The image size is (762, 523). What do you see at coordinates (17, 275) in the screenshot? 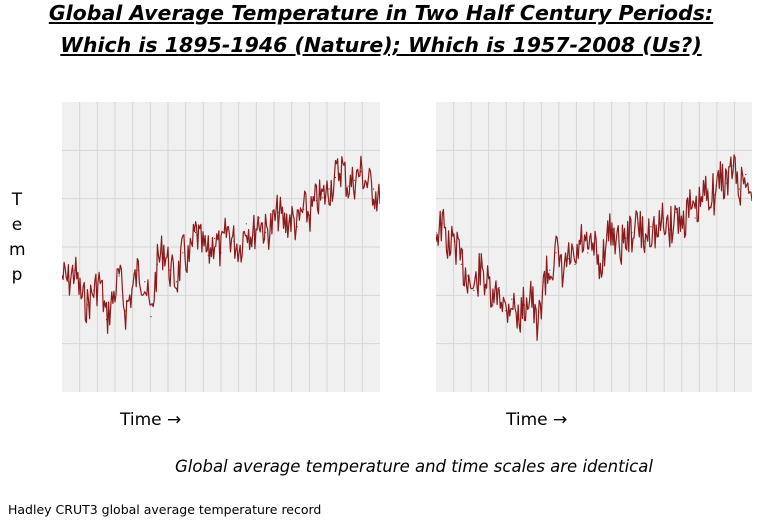
I see `y-axis-letter: p` at bounding box center [17, 275].